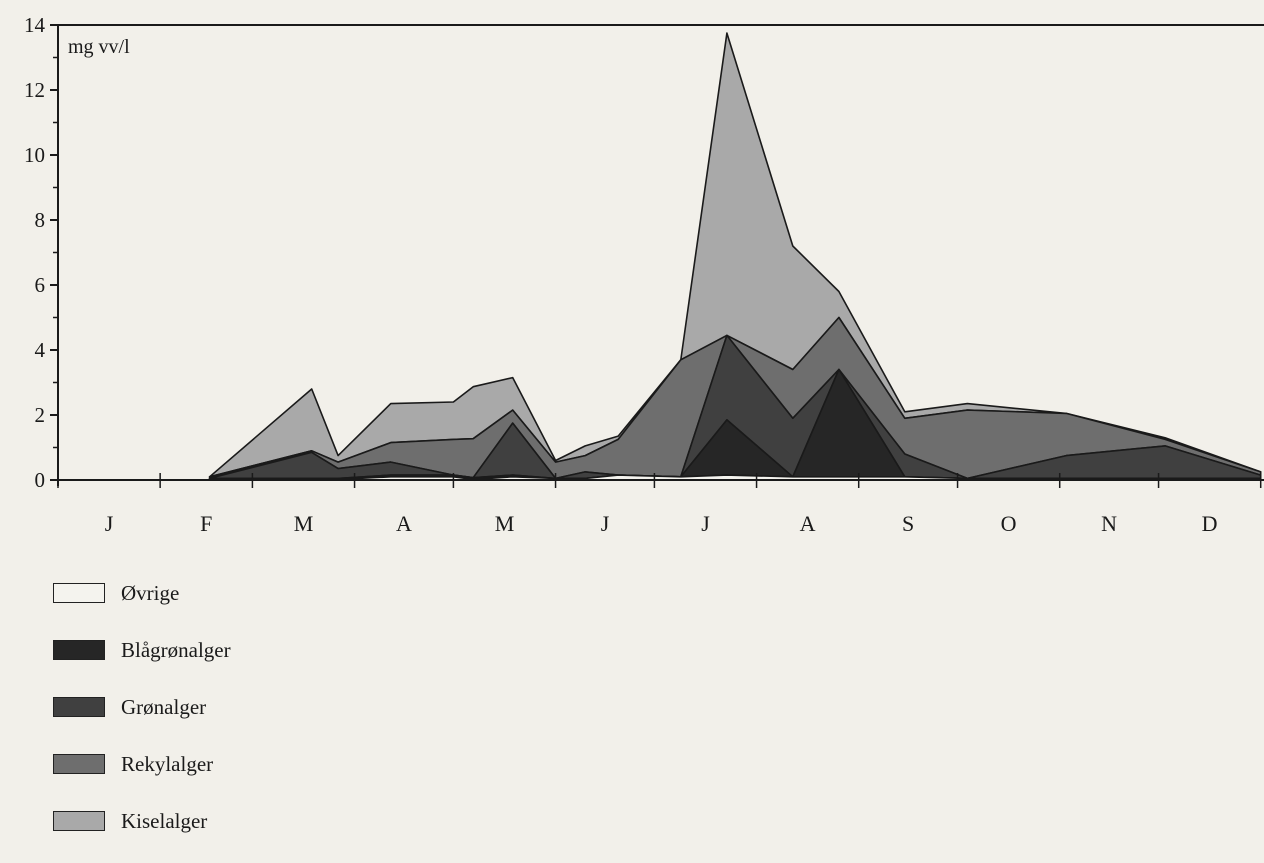 This screenshot has height=863, width=1264. Describe the element at coordinates (167, 763) in the screenshot. I see `legend-label: Rekylalger` at that location.